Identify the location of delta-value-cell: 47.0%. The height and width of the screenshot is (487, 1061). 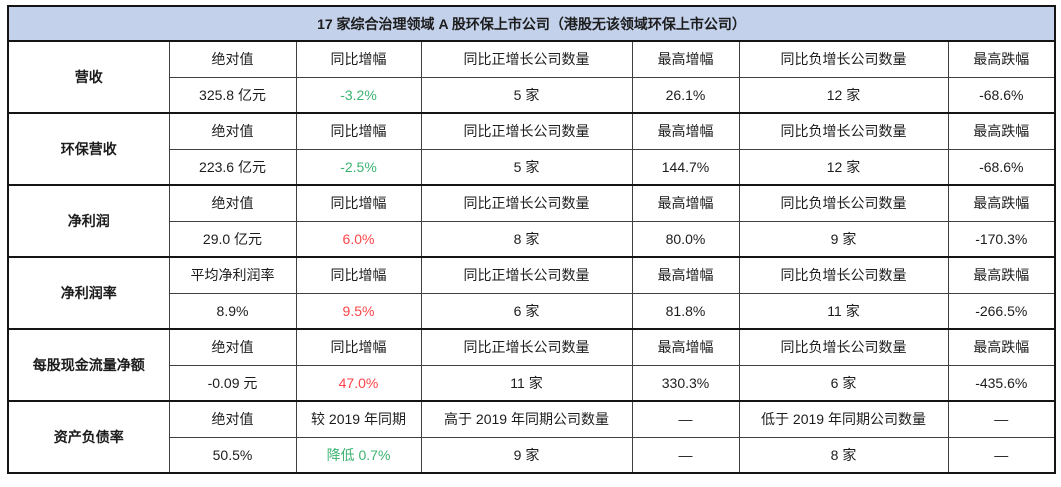
(358, 383).